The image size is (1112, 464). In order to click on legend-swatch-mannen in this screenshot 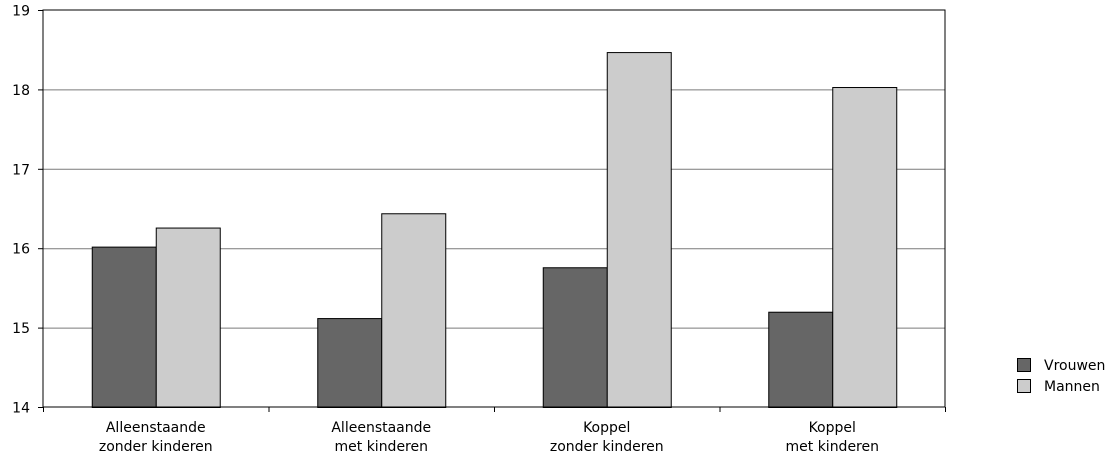, I will do `click(1024, 386)`.